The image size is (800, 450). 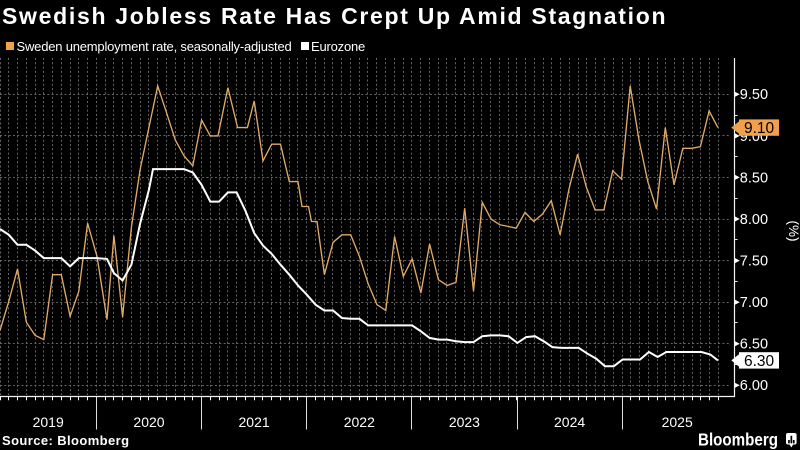 What do you see at coordinates (754, 178) in the screenshot?
I see `svg-text: 8.50` at bounding box center [754, 178].